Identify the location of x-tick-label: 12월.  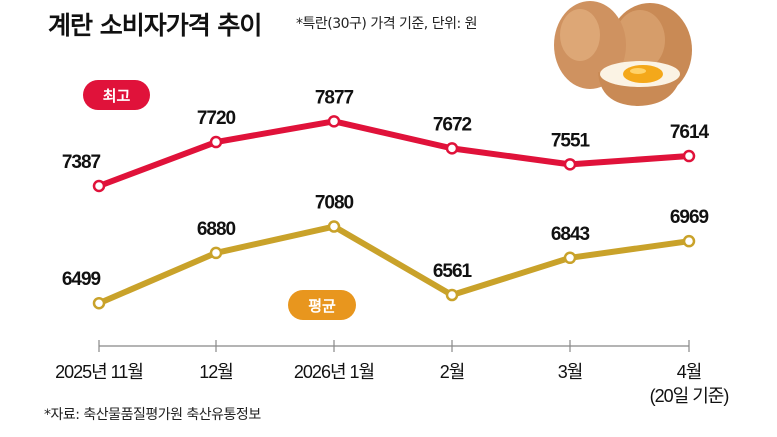
(216, 372).